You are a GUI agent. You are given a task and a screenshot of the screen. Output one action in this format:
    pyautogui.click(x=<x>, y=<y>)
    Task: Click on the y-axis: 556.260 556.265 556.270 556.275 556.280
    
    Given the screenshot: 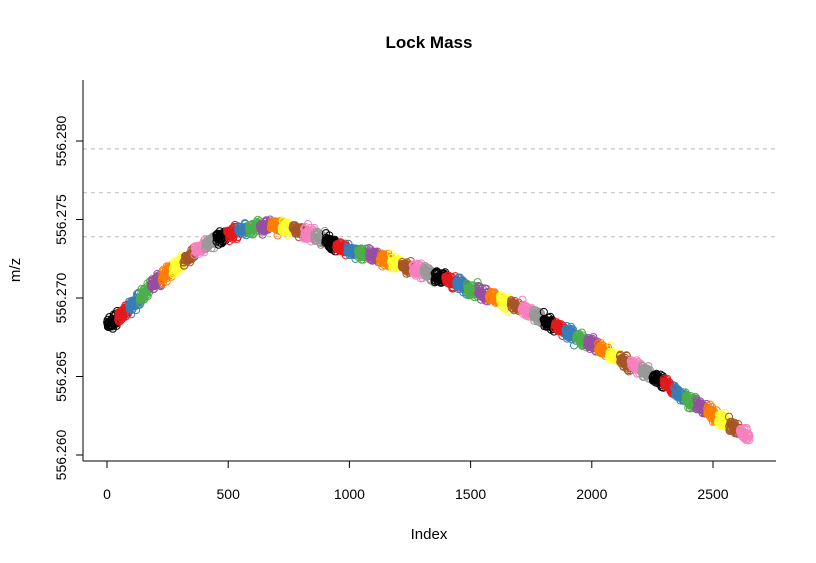 What is the action you would take?
    pyautogui.click(x=68, y=297)
    